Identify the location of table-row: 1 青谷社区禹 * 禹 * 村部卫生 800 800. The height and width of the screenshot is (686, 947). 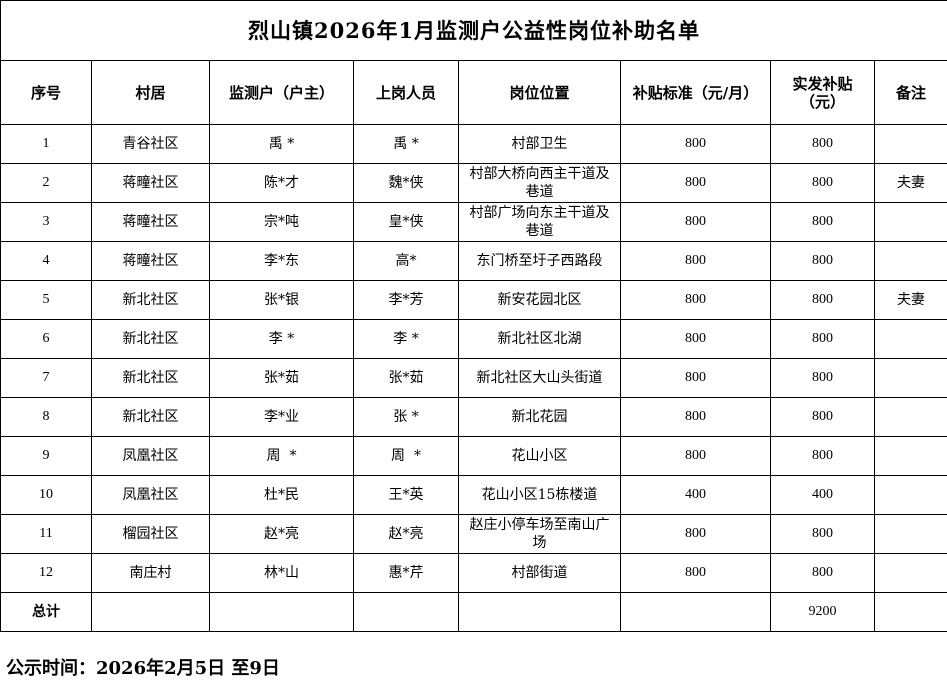
(473, 144).